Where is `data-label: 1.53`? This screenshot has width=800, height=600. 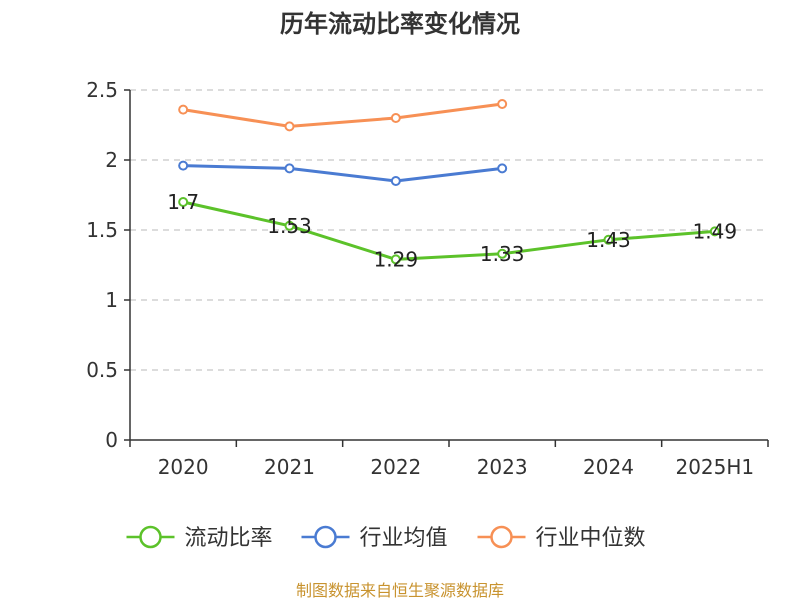 data-label: 1.53 is located at coordinates (289, 226).